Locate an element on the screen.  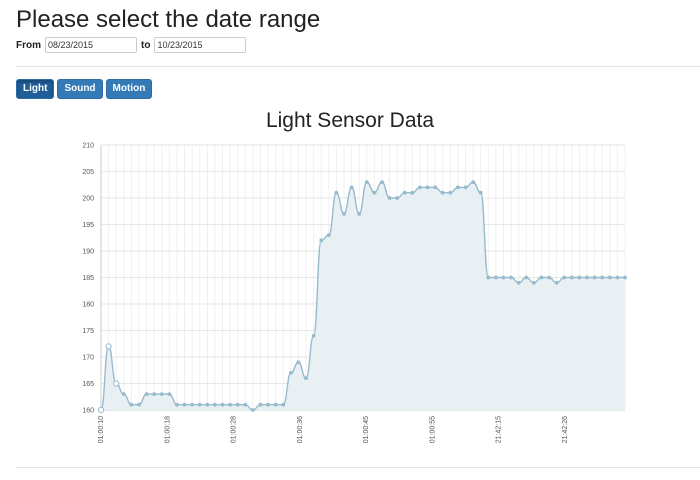
motion-button: Motion is located at coordinates (129, 89).